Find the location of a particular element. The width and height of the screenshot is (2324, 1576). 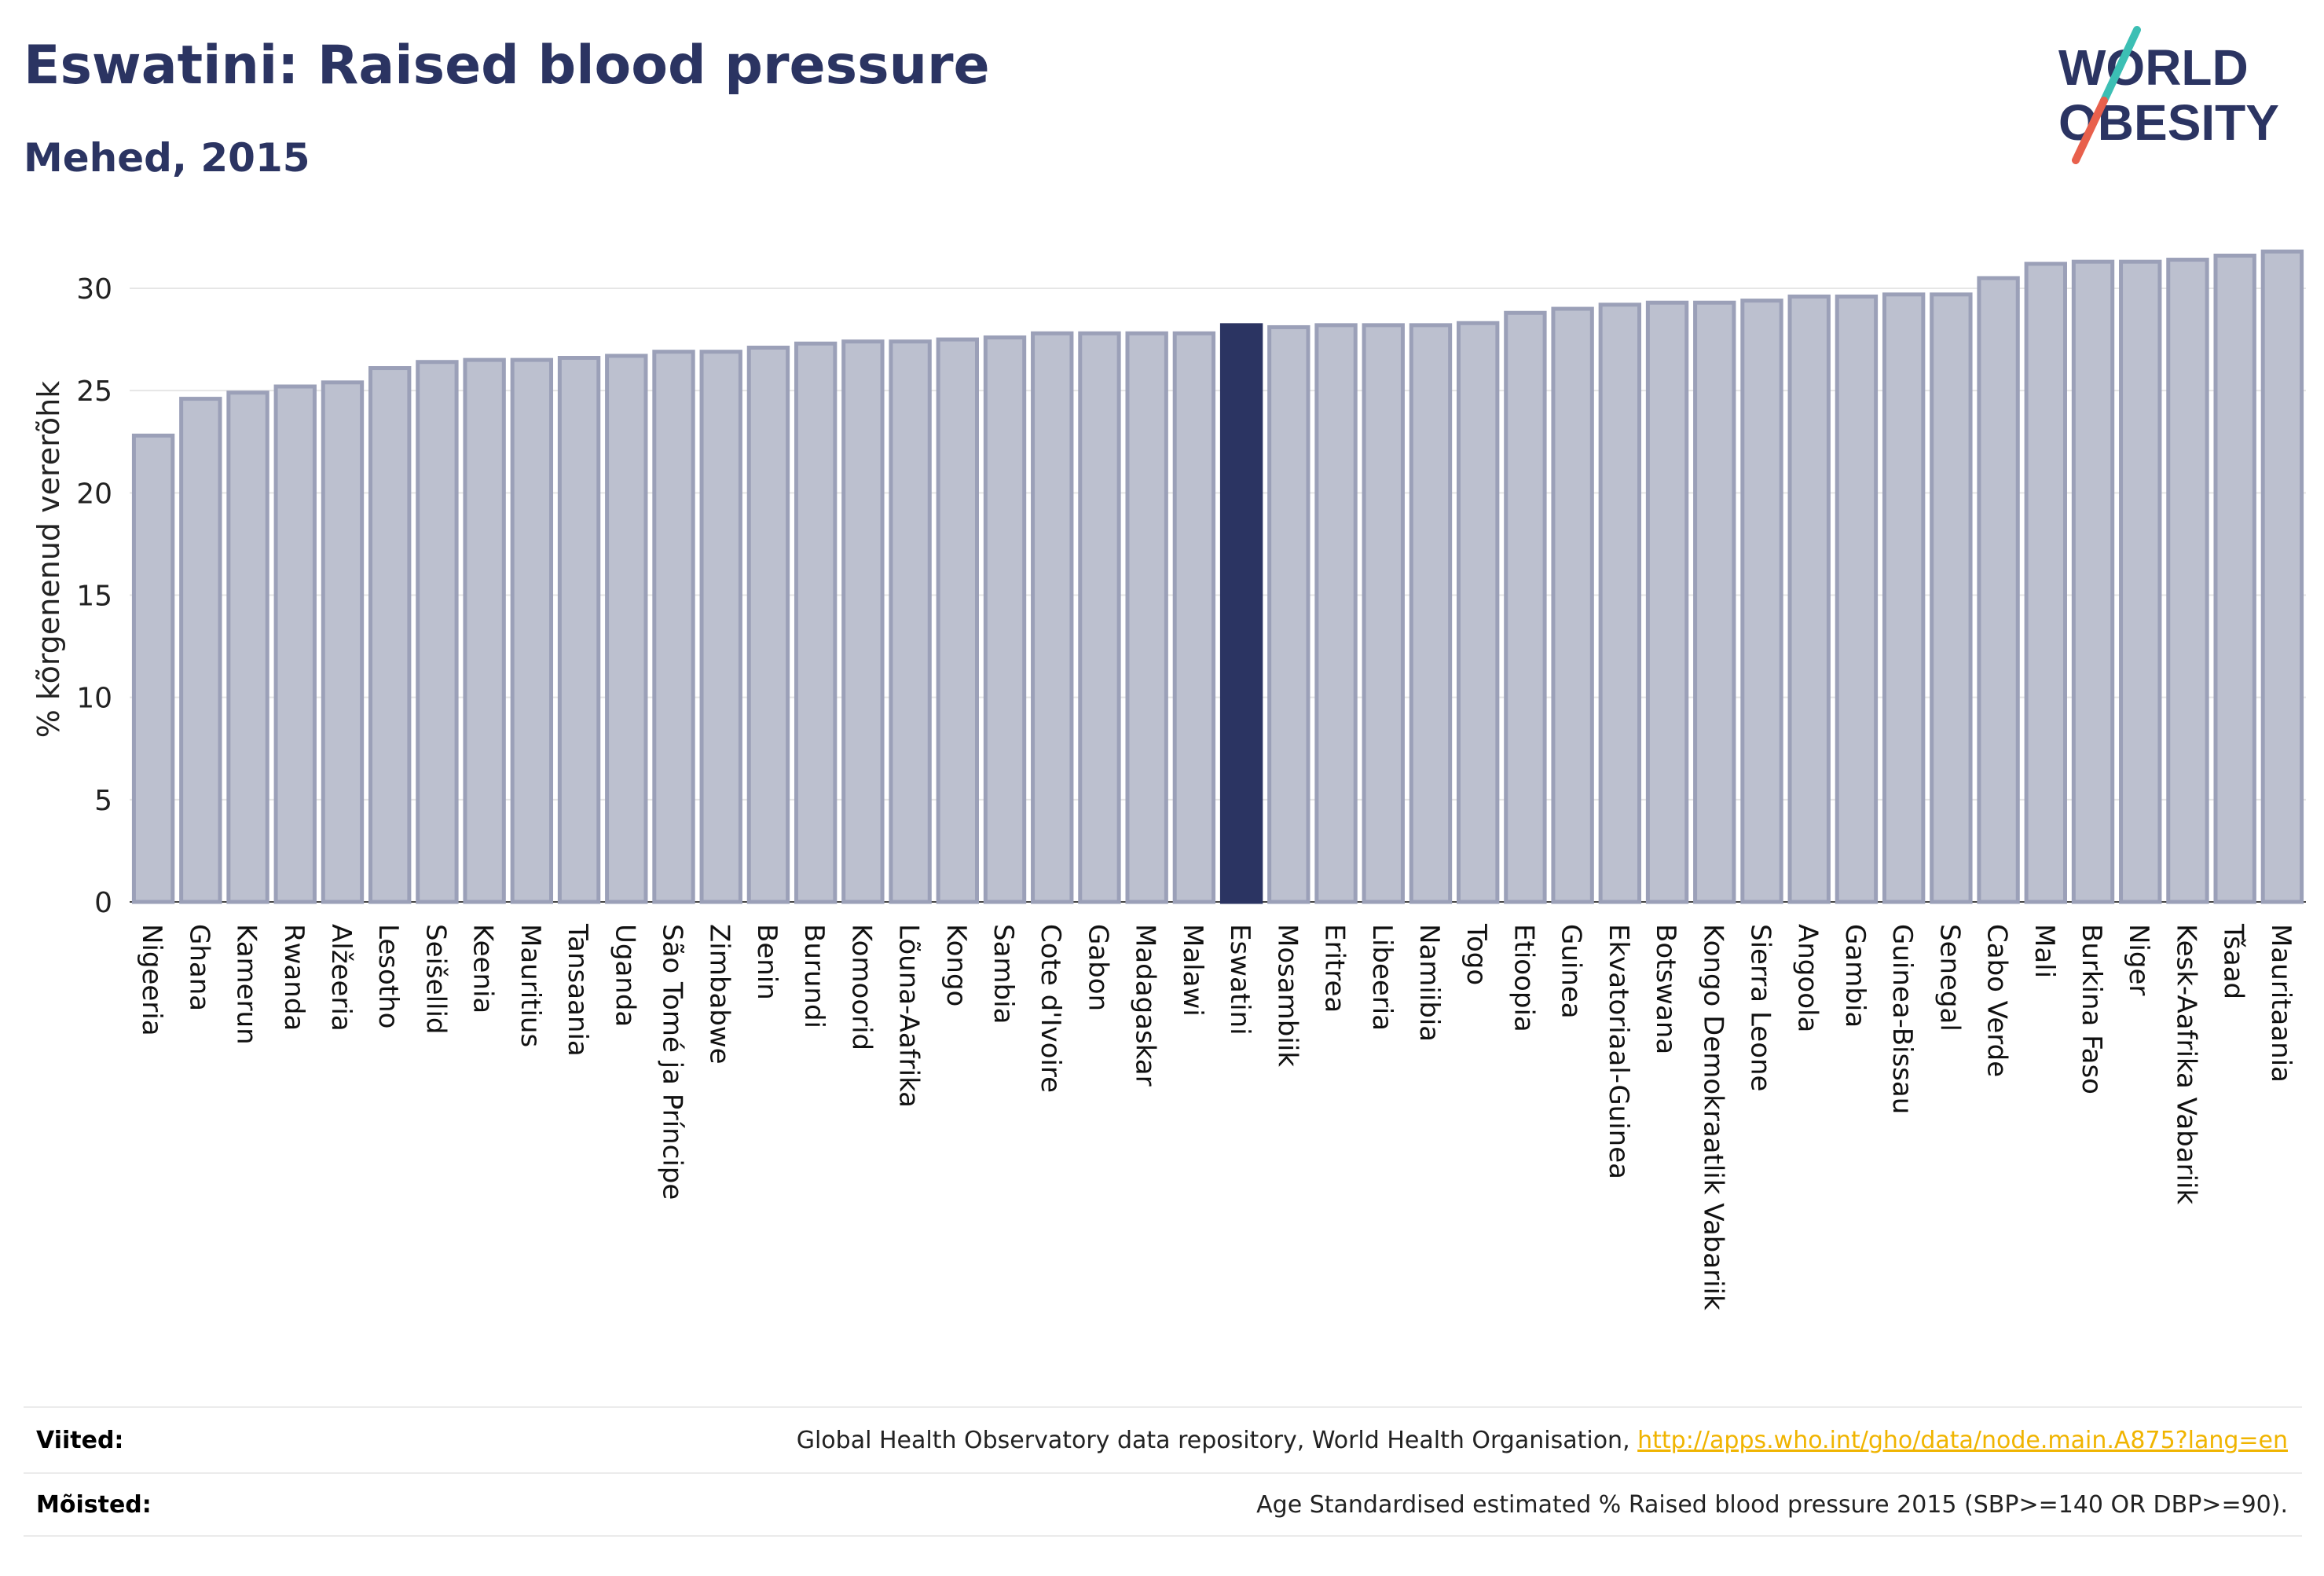

bar-Kesk-Aafrika Vabariik is located at coordinates (2187, 581).